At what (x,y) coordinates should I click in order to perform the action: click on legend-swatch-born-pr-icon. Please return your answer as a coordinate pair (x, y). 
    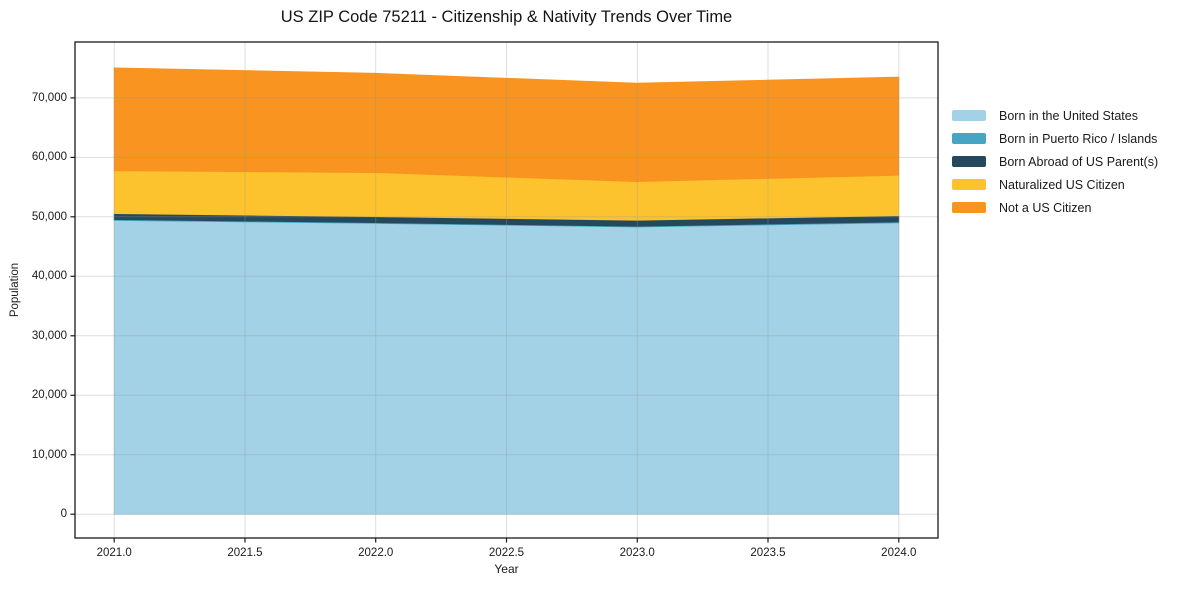
    Looking at the image, I should click on (969, 138).